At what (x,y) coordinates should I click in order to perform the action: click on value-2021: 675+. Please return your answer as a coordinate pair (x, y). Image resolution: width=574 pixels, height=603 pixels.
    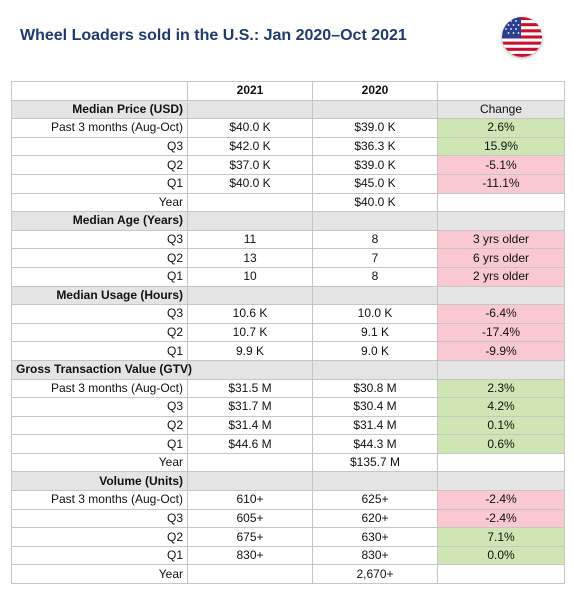
    Looking at the image, I should click on (250, 537).